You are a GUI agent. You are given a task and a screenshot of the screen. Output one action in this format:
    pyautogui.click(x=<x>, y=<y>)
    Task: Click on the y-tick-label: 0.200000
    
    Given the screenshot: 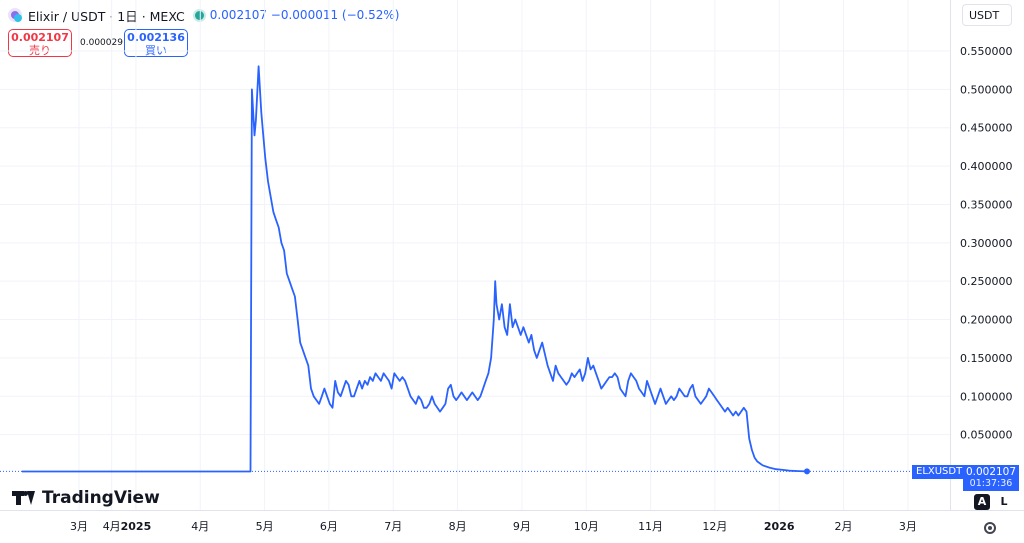 What is the action you would take?
    pyautogui.click(x=986, y=320)
    